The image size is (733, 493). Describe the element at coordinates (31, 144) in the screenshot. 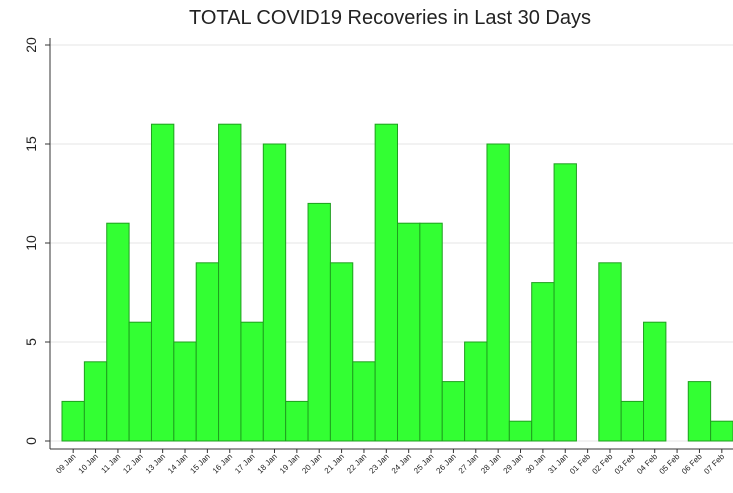

I see `y-tick-label: 15` at that location.